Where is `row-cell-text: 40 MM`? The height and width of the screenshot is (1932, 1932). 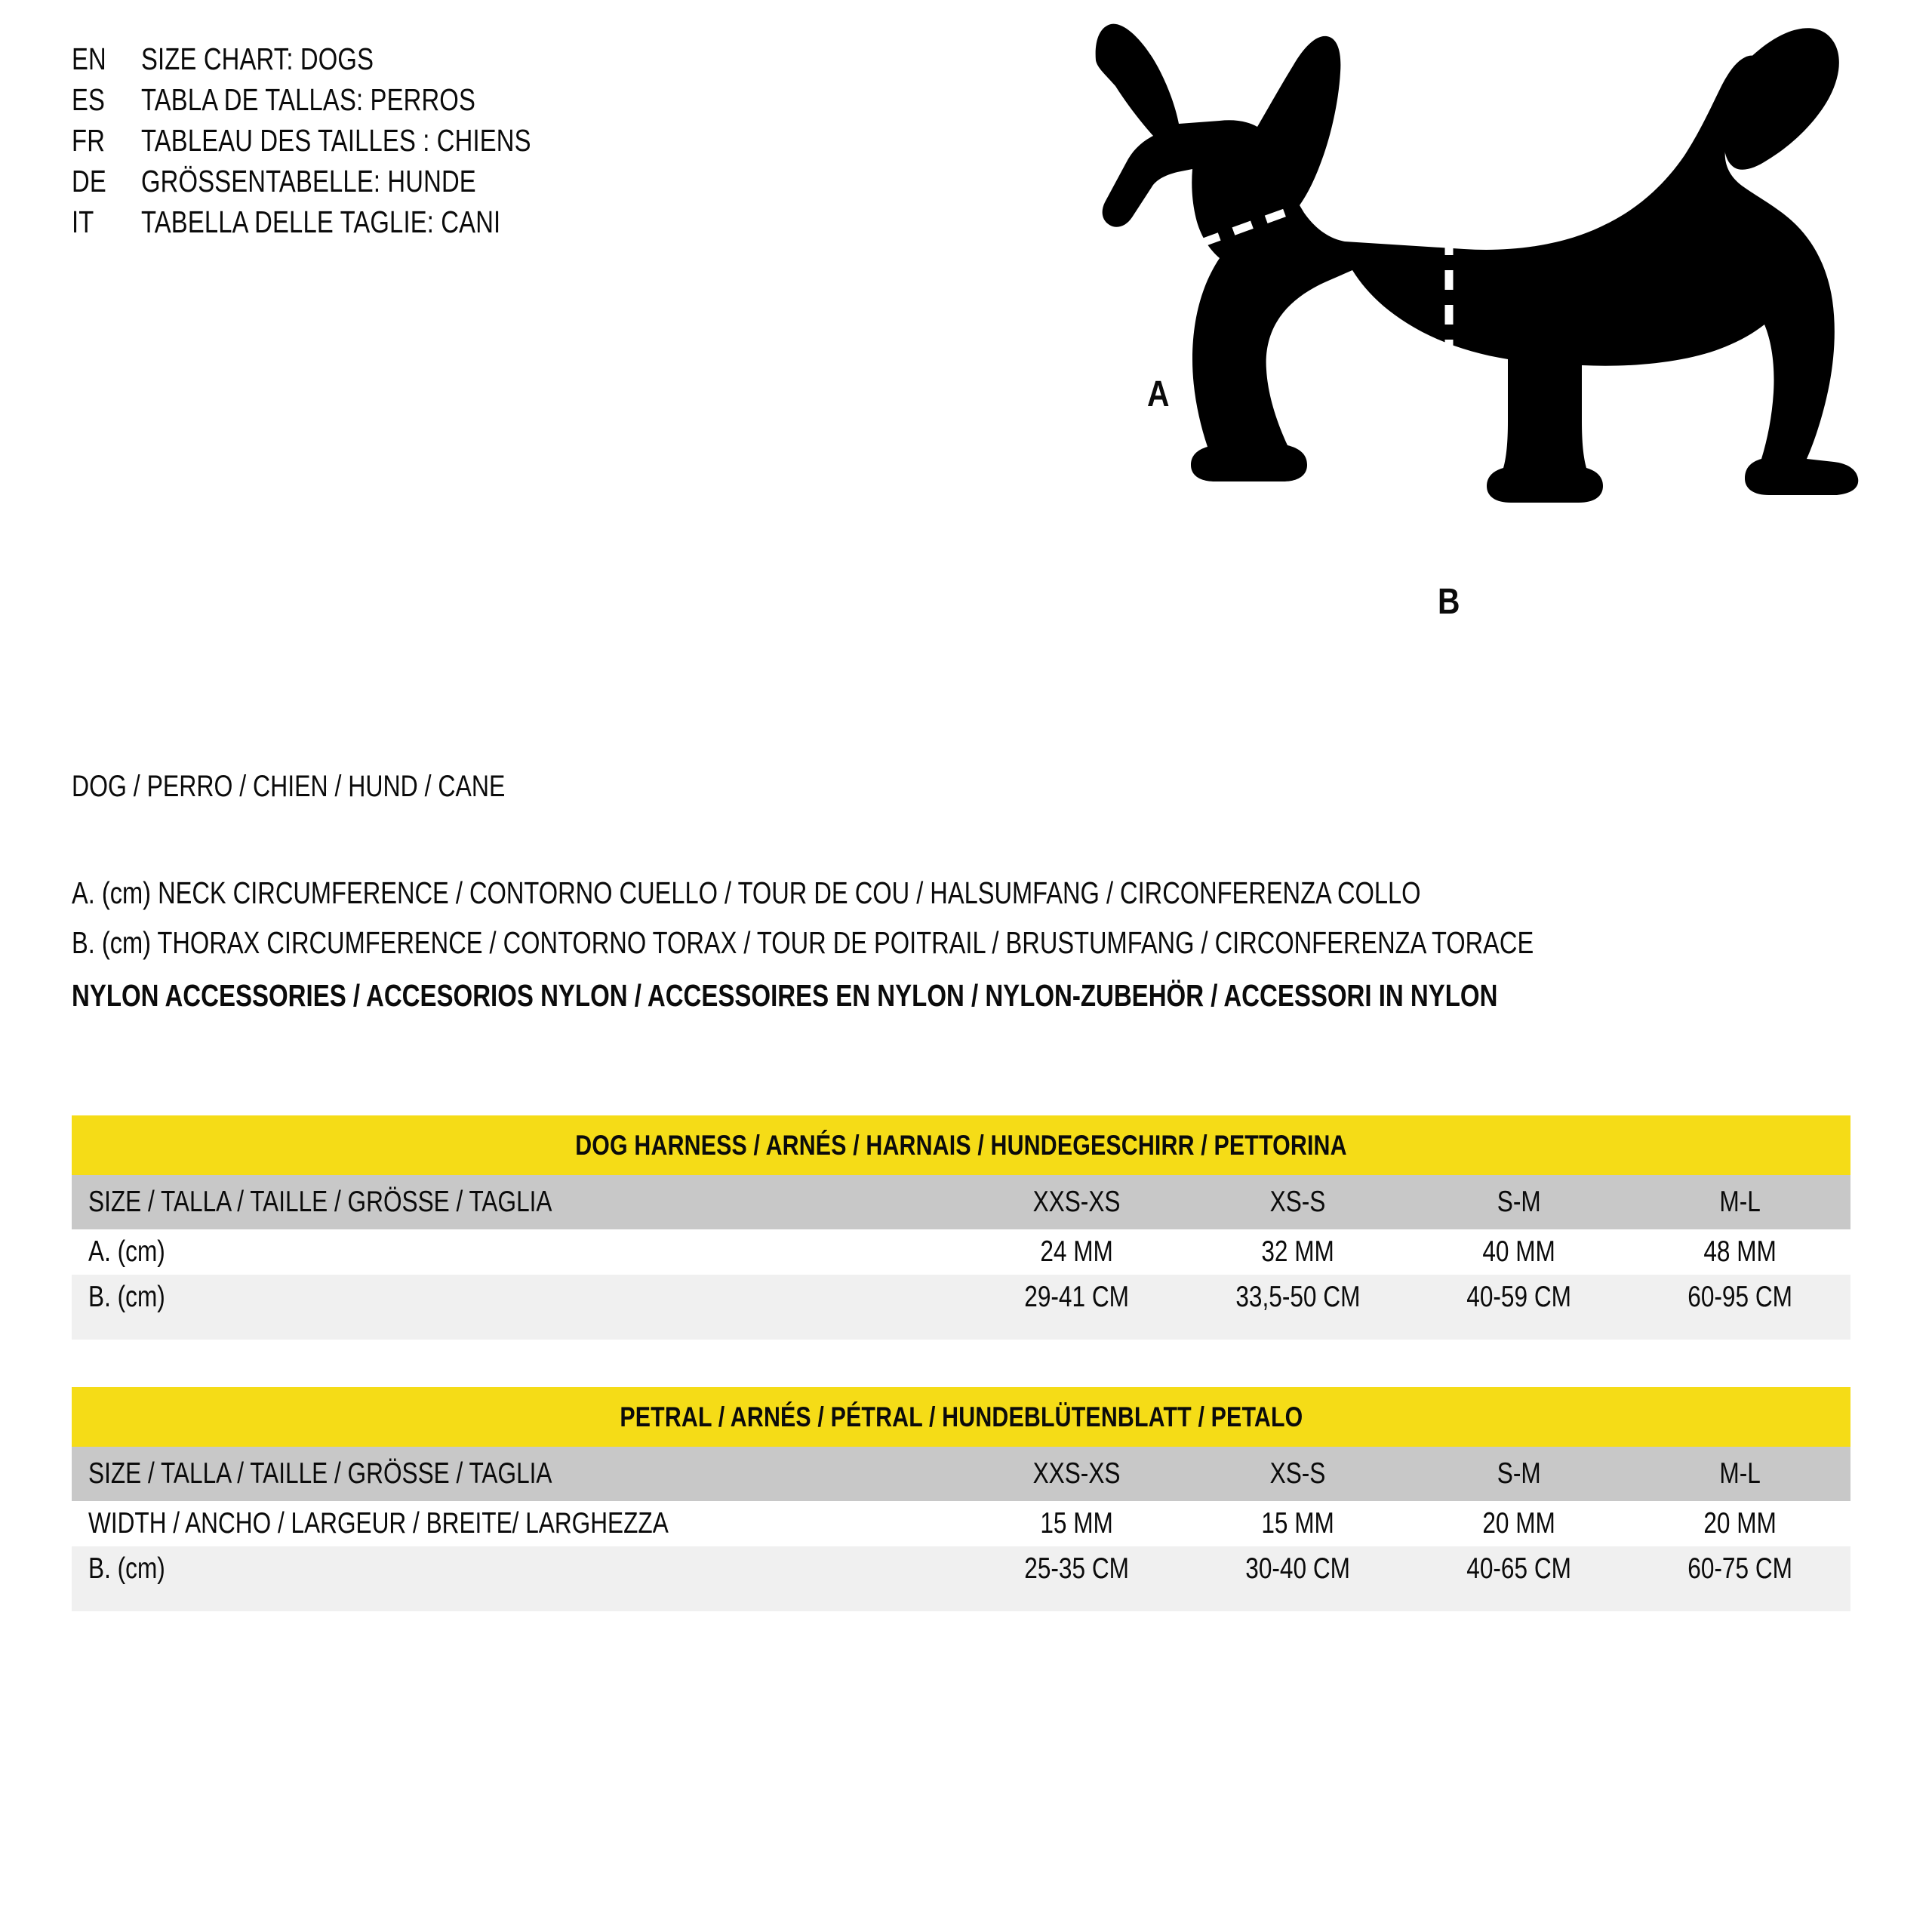
row-cell-text: 40 MM is located at coordinates (1518, 1251).